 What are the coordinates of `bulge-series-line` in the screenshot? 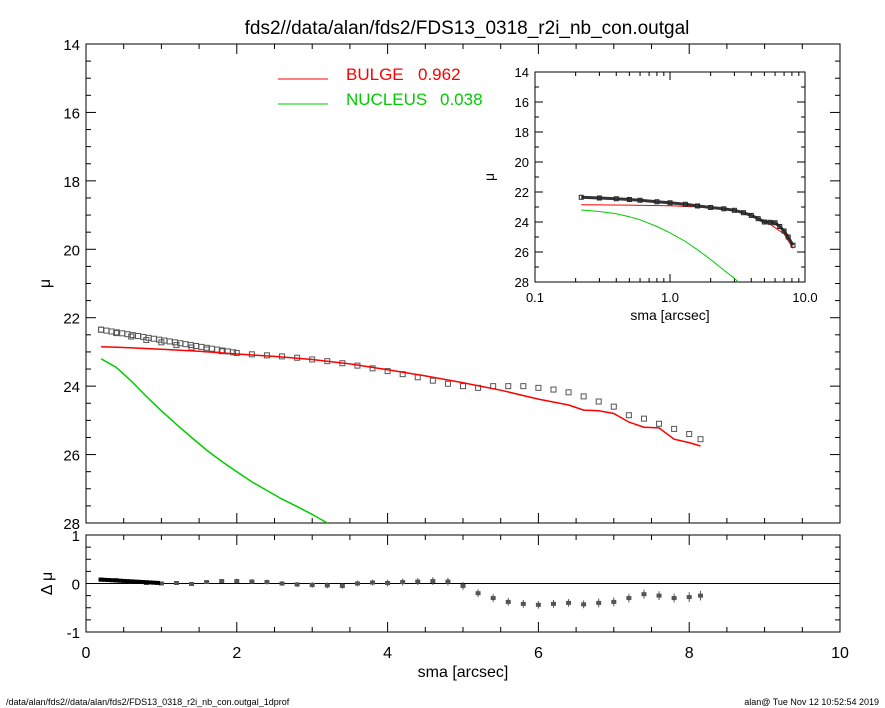 It's located at (401, 396).